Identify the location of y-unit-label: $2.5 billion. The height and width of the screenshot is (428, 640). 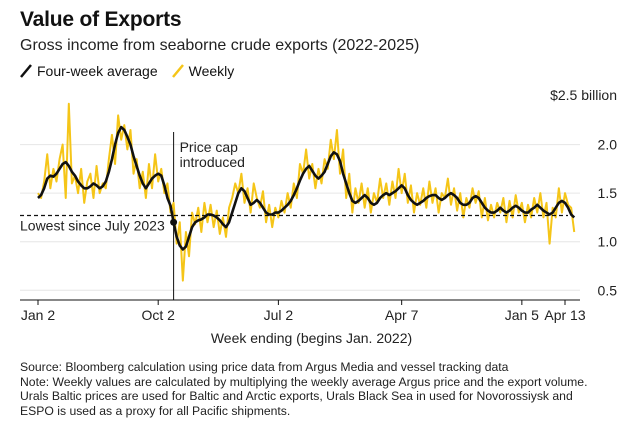
(583, 95).